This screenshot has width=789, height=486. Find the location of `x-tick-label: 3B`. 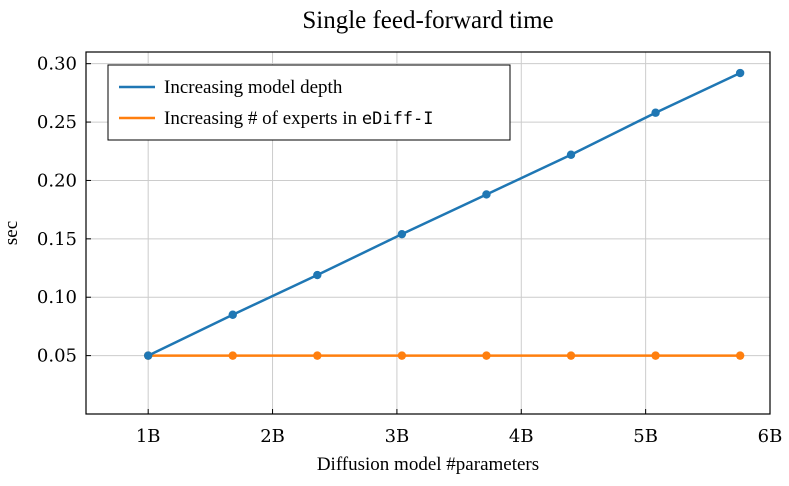

x-tick-label: 3B is located at coordinates (397, 436).